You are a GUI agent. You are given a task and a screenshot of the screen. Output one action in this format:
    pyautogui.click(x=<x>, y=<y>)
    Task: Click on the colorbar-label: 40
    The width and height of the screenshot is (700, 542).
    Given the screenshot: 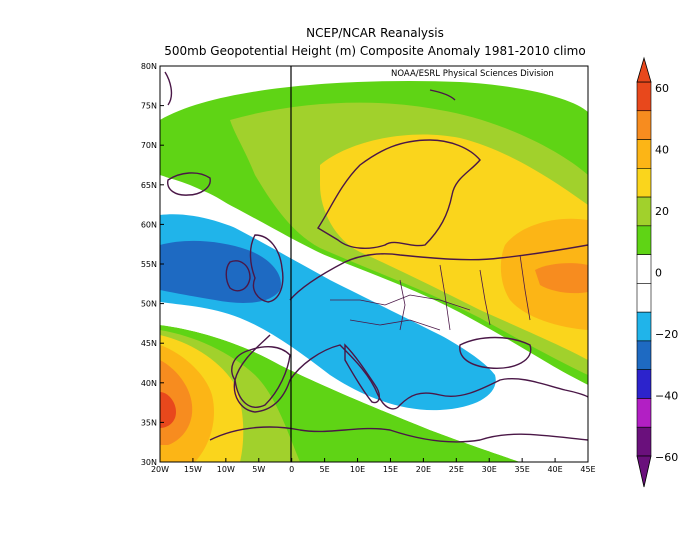 What is the action you would take?
    pyautogui.click(x=662, y=150)
    